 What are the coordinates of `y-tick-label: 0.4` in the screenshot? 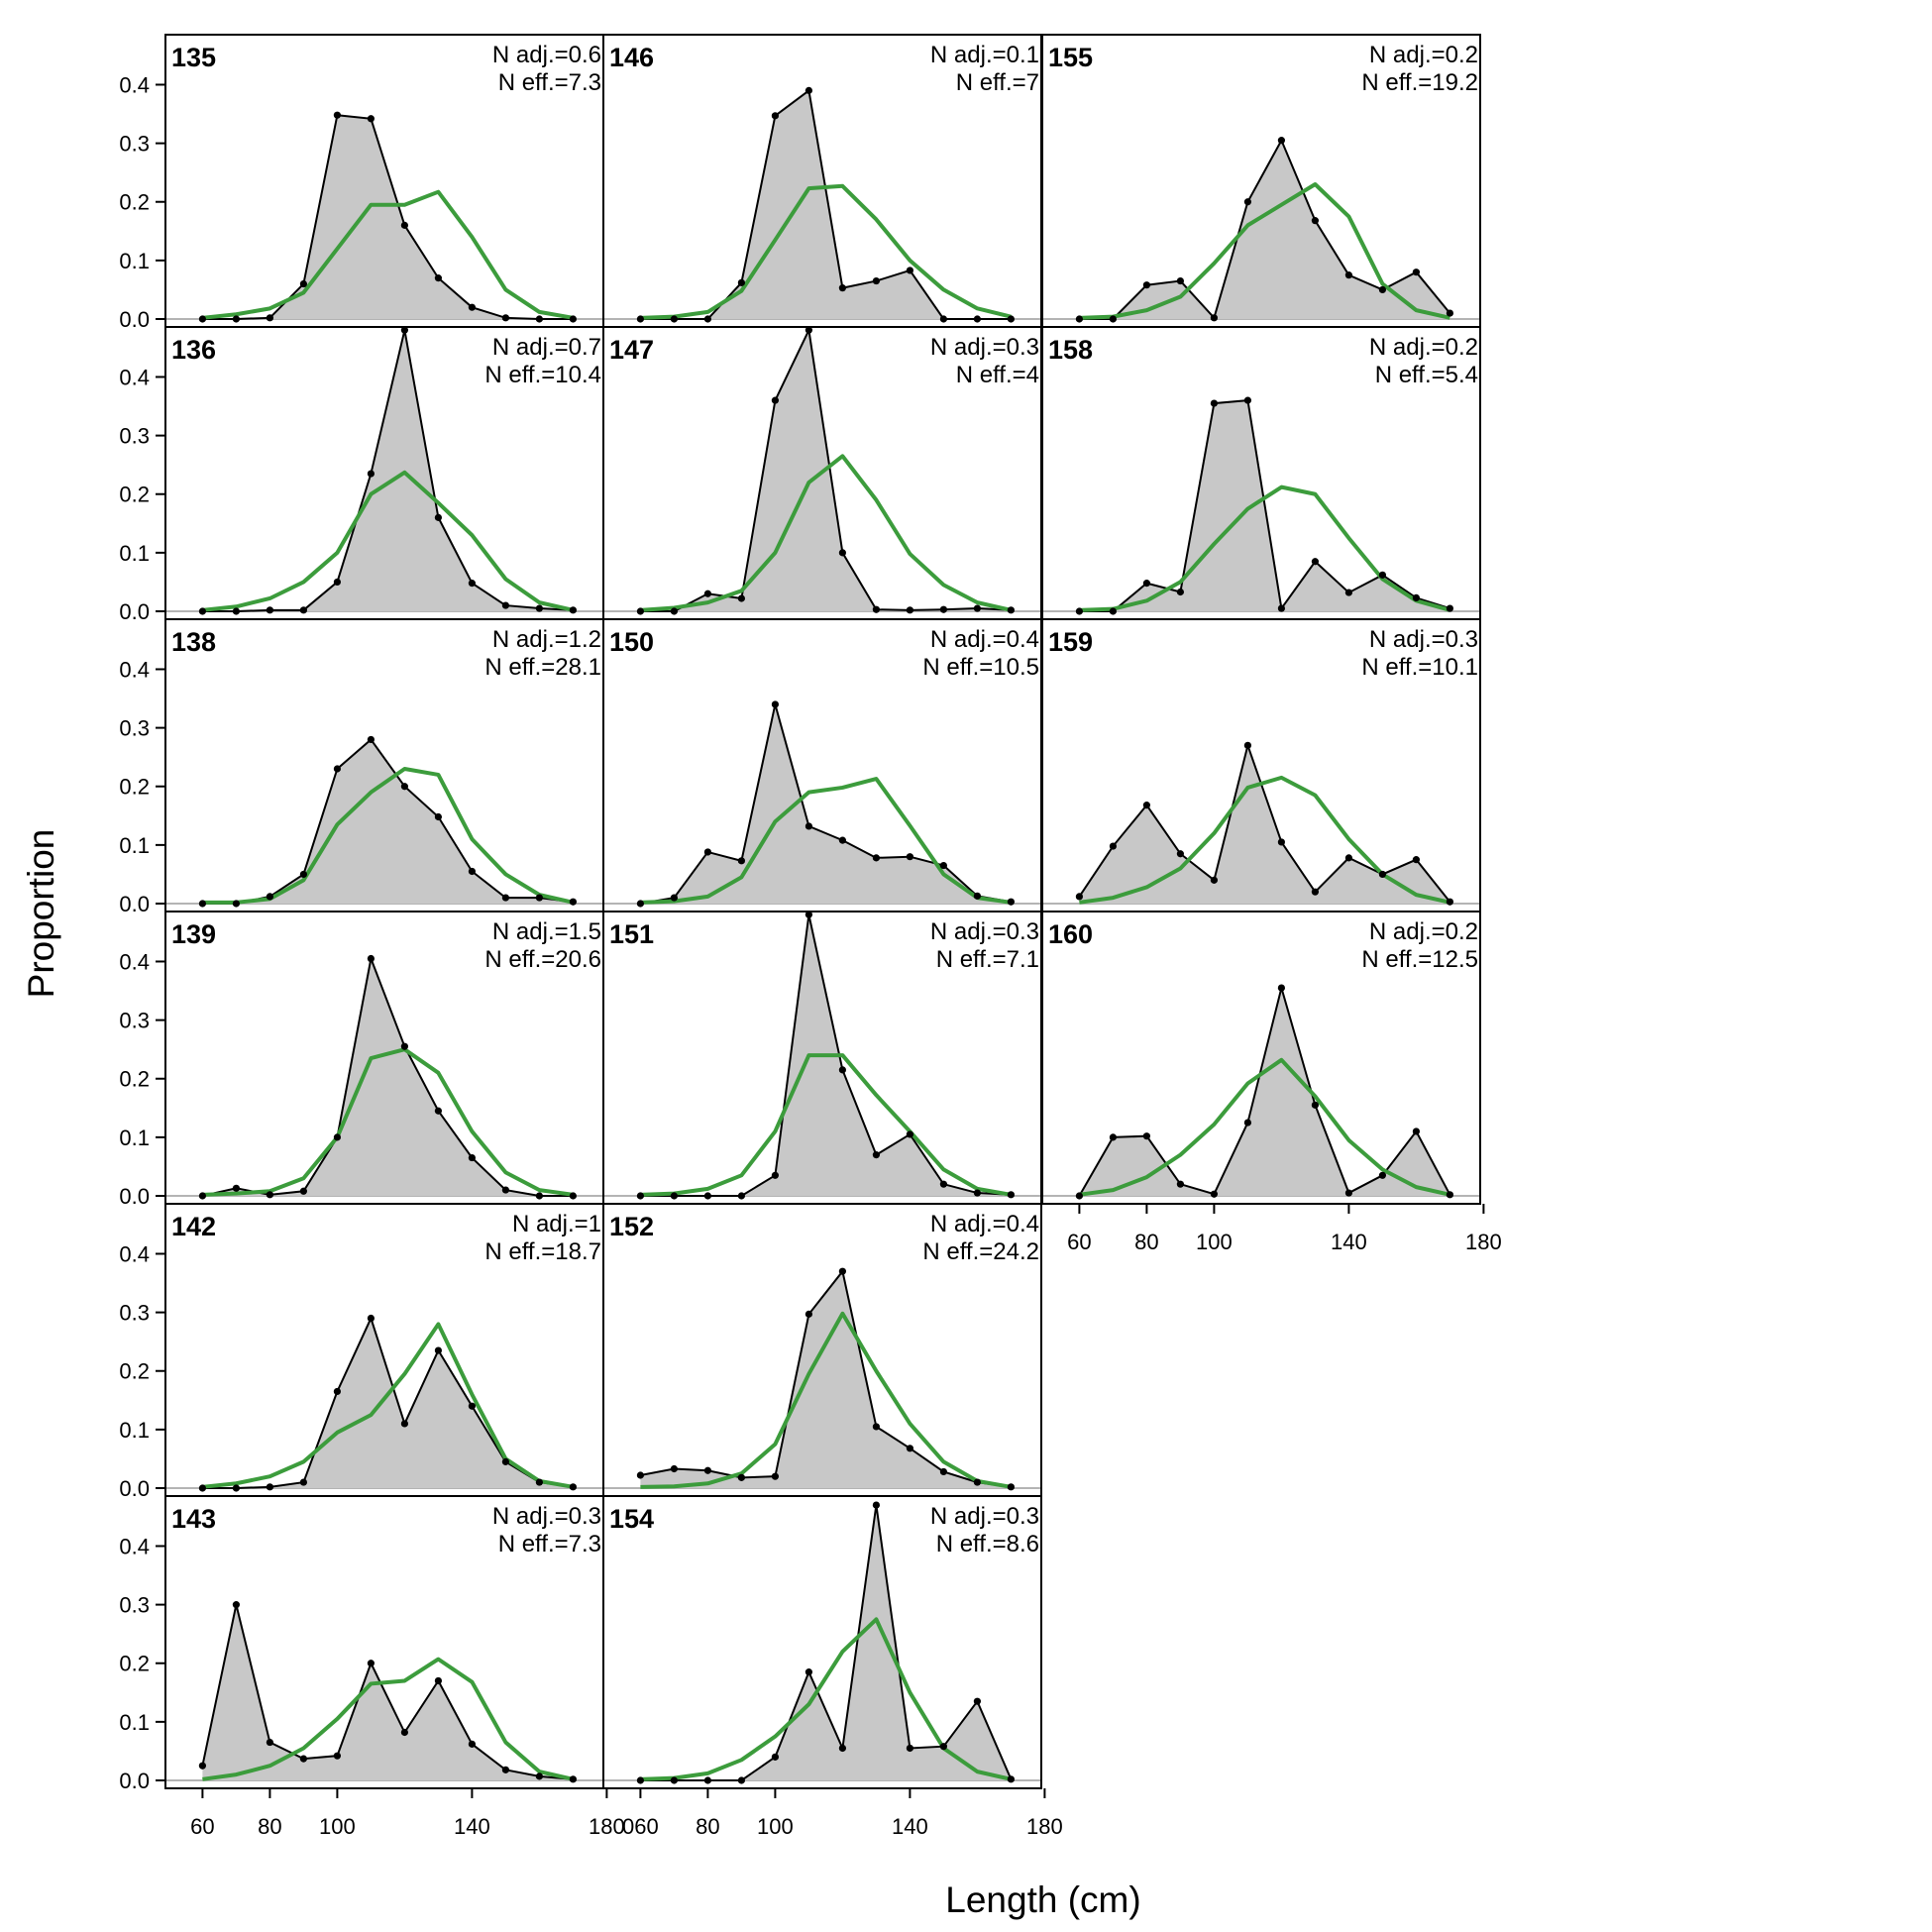 It's located at (134, 84).